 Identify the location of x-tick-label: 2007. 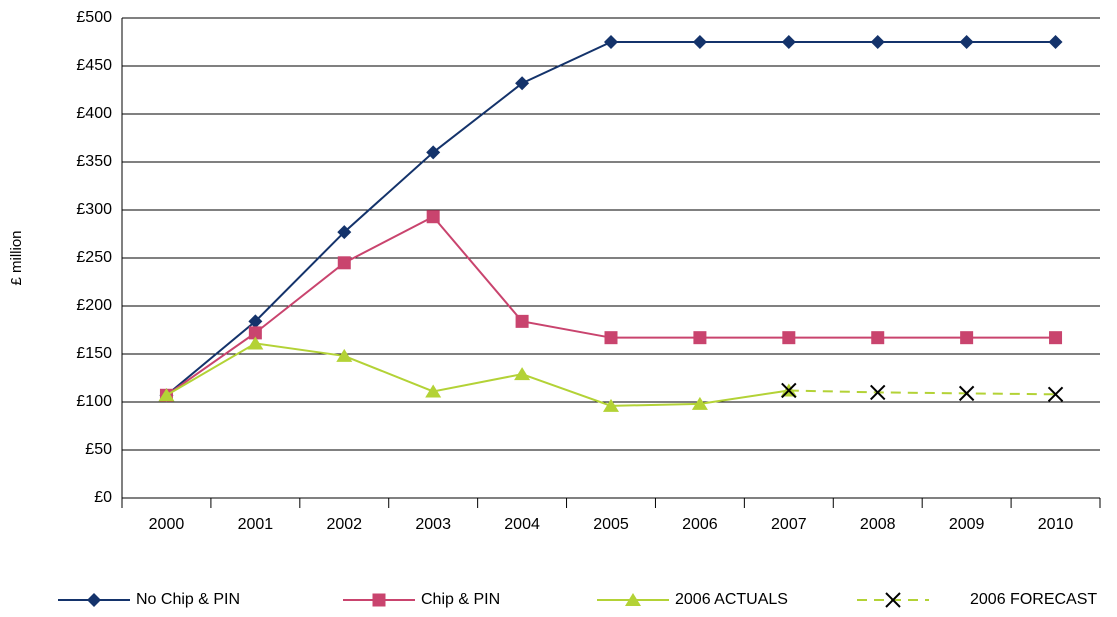
(789, 524).